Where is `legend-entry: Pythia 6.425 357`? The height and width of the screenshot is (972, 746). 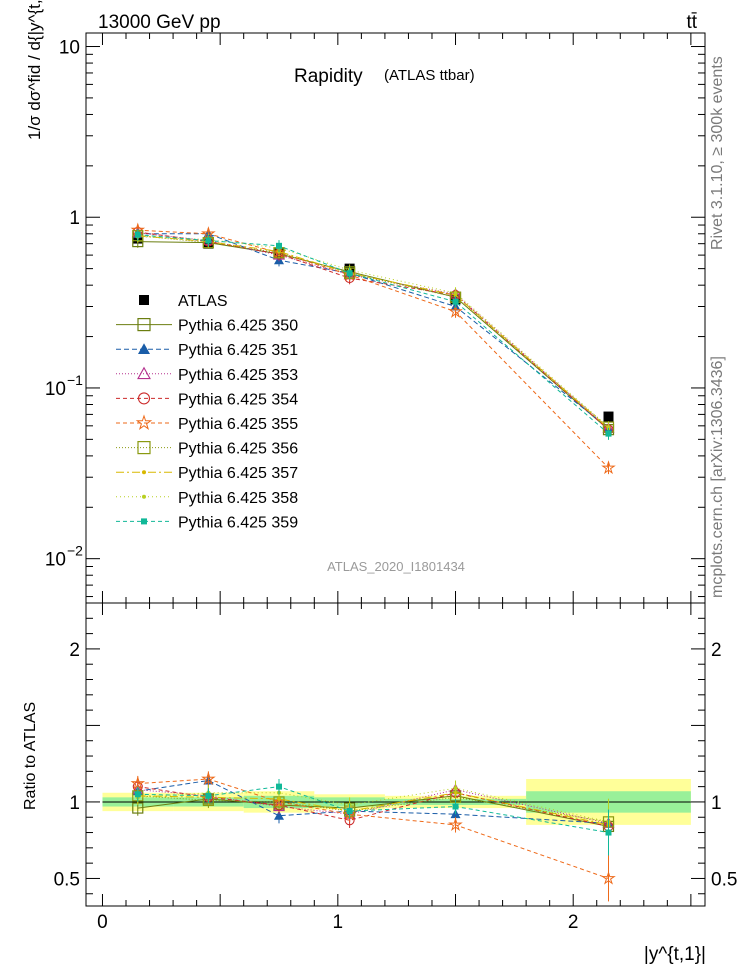 legend-entry: Pythia 6.425 357 is located at coordinates (207, 473).